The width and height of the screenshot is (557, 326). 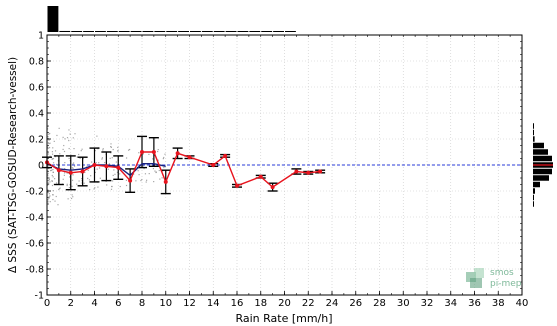 What do you see at coordinates (308, 303) in the screenshot?
I see `x-tick-label: 22` at bounding box center [308, 303].